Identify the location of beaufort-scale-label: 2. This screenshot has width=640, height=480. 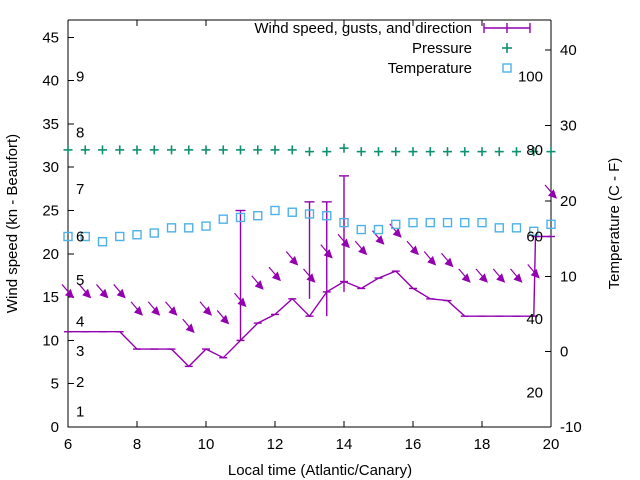
(80, 382).